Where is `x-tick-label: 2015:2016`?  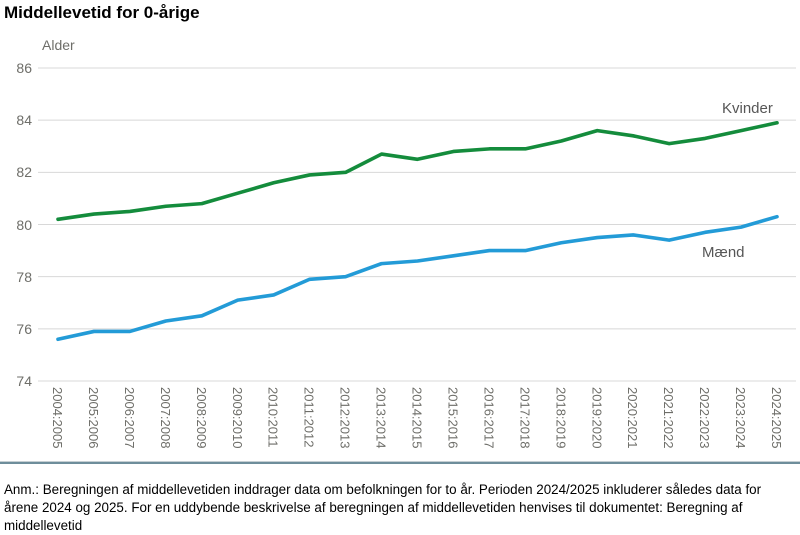
x-tick-label: 2015:2016 is located at coordinates (453, 418).